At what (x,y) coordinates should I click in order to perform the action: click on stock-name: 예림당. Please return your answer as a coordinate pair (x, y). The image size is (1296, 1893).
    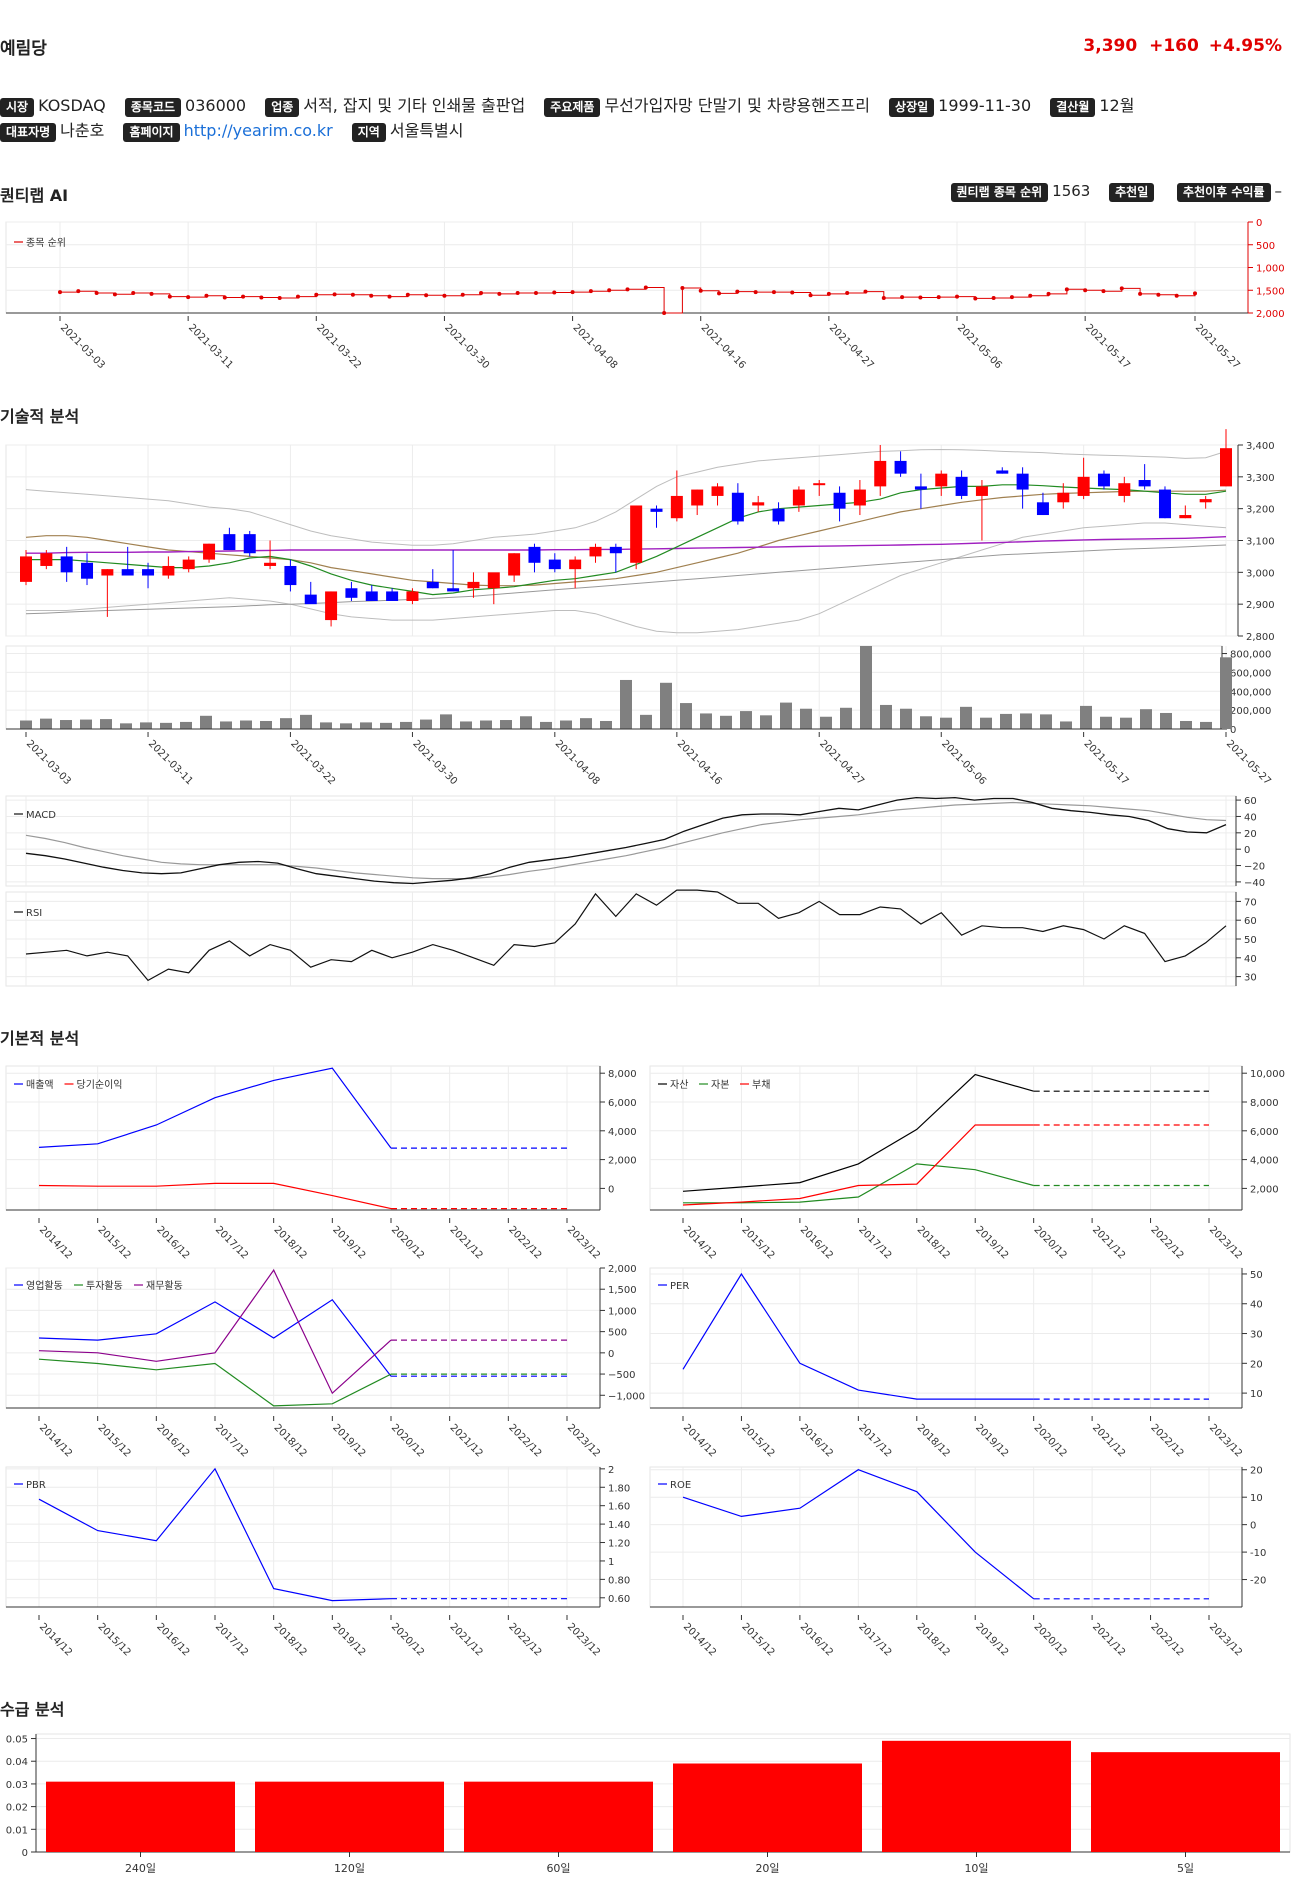
    Looking at the image, I should click on (23, 49).